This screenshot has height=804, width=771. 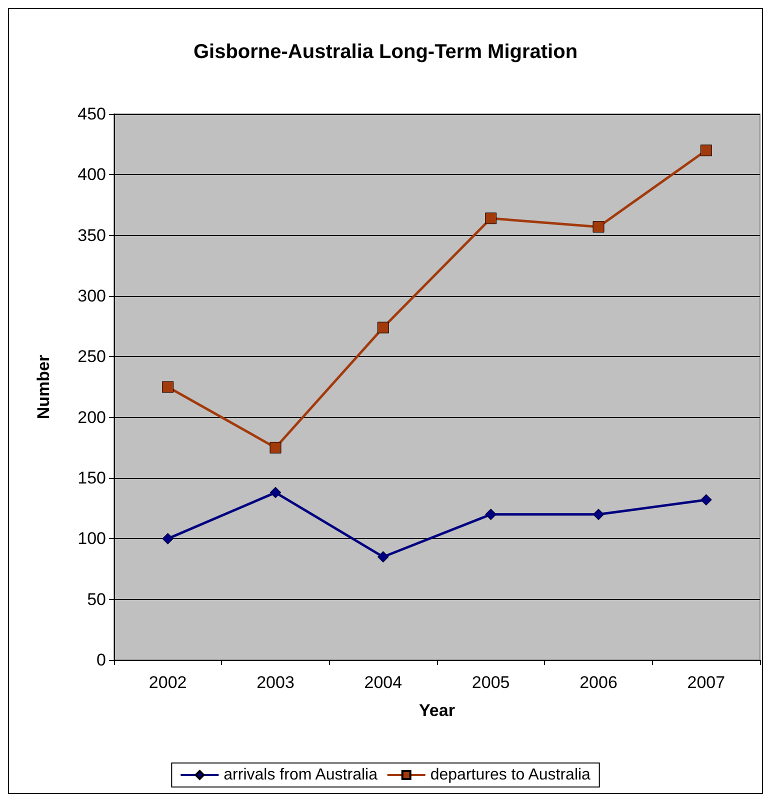 What do you see at coordinates (43, 387) in the screenshot?
I see `y-axis-title: Number` at bounding box center [43, 387].